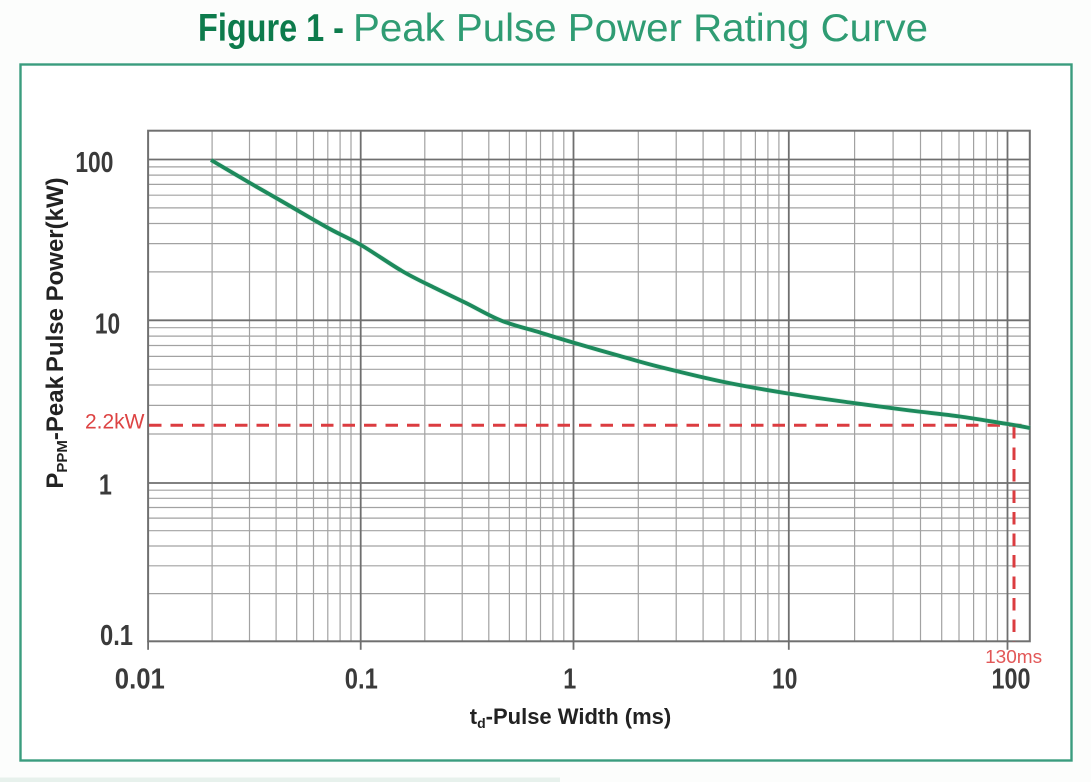  What do you see at coordinates (1013, 657) in the screenshot?
I see `svg-text: 130ms` at bounding box center [1013, 657].